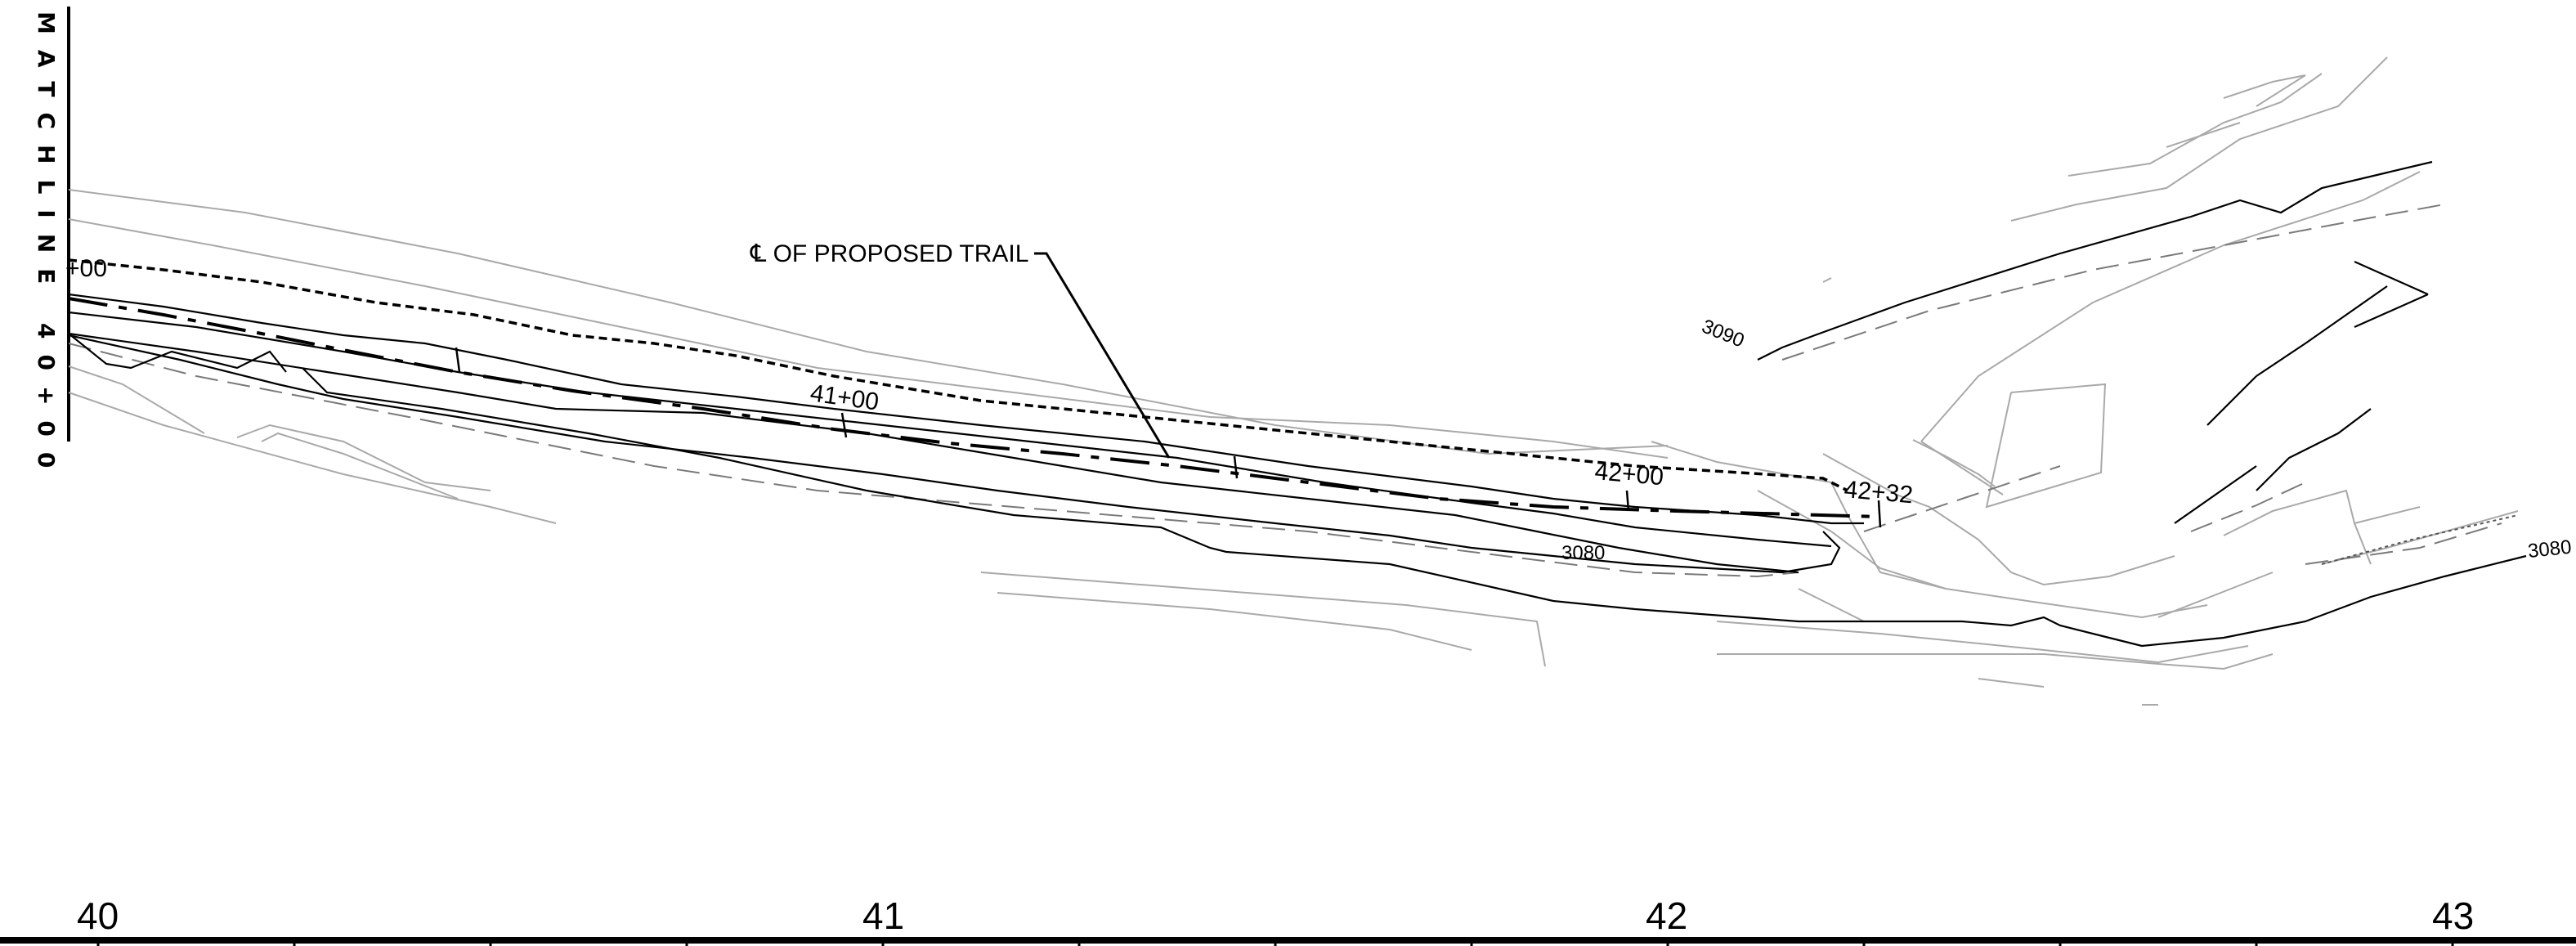  Describe the element at coordinates (1275, 941) in the screenshot. I see `station-axis-ticks` at that location.